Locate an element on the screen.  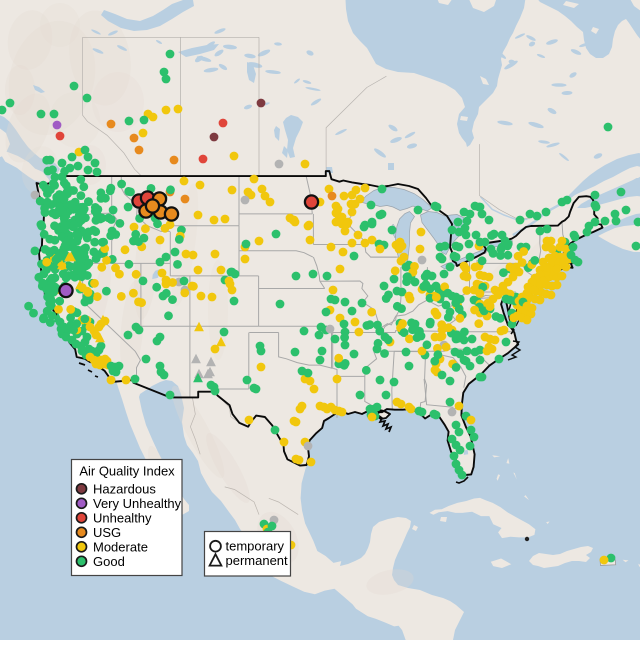
svg-text: Moderate is located at coordinates (120, 546).